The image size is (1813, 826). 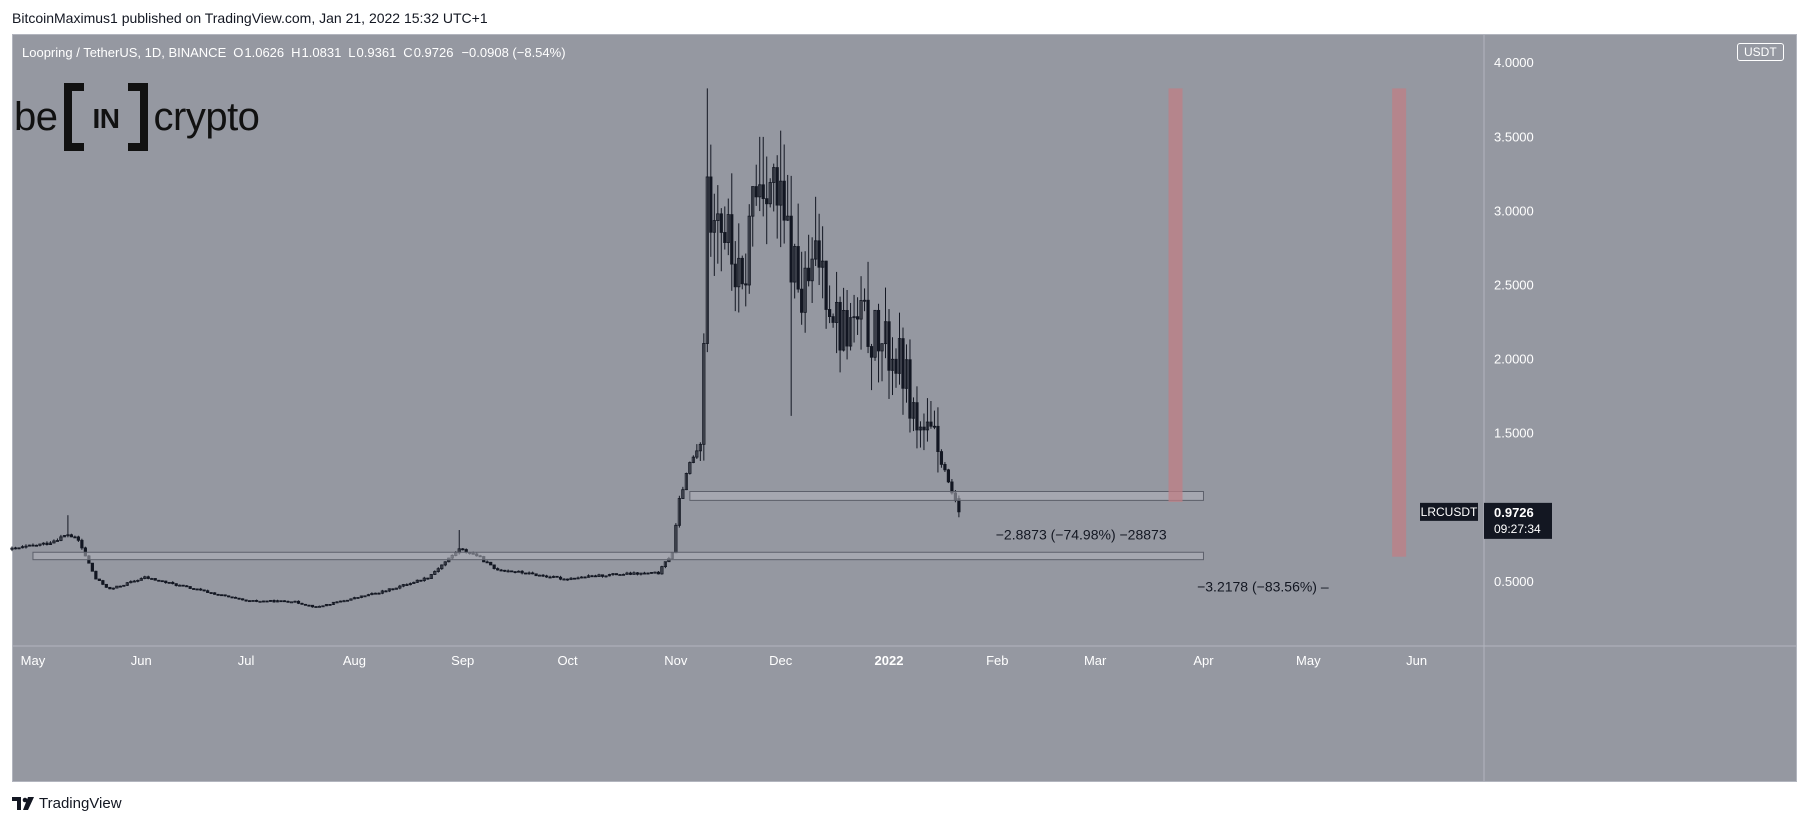 What do you see at coordinates (1514, 285) in the screenshot?
I see `y-tick-label: 2.5000` at bounding box center [1514, 285].